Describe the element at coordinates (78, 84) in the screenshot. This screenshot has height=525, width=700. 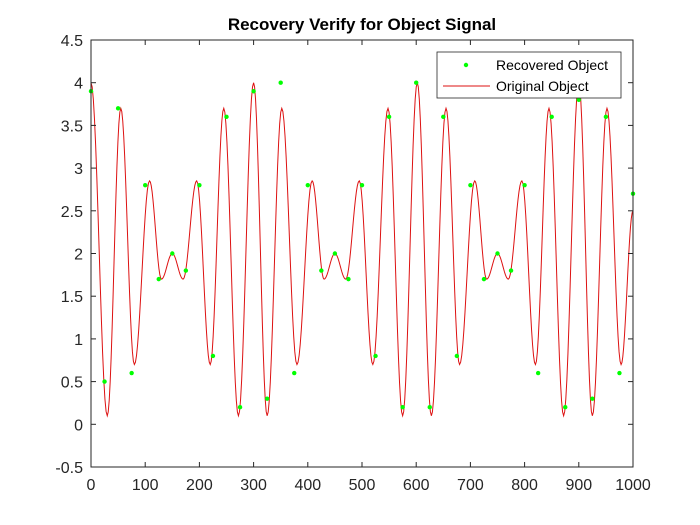
I see `y-tick-label: 4` at that location.